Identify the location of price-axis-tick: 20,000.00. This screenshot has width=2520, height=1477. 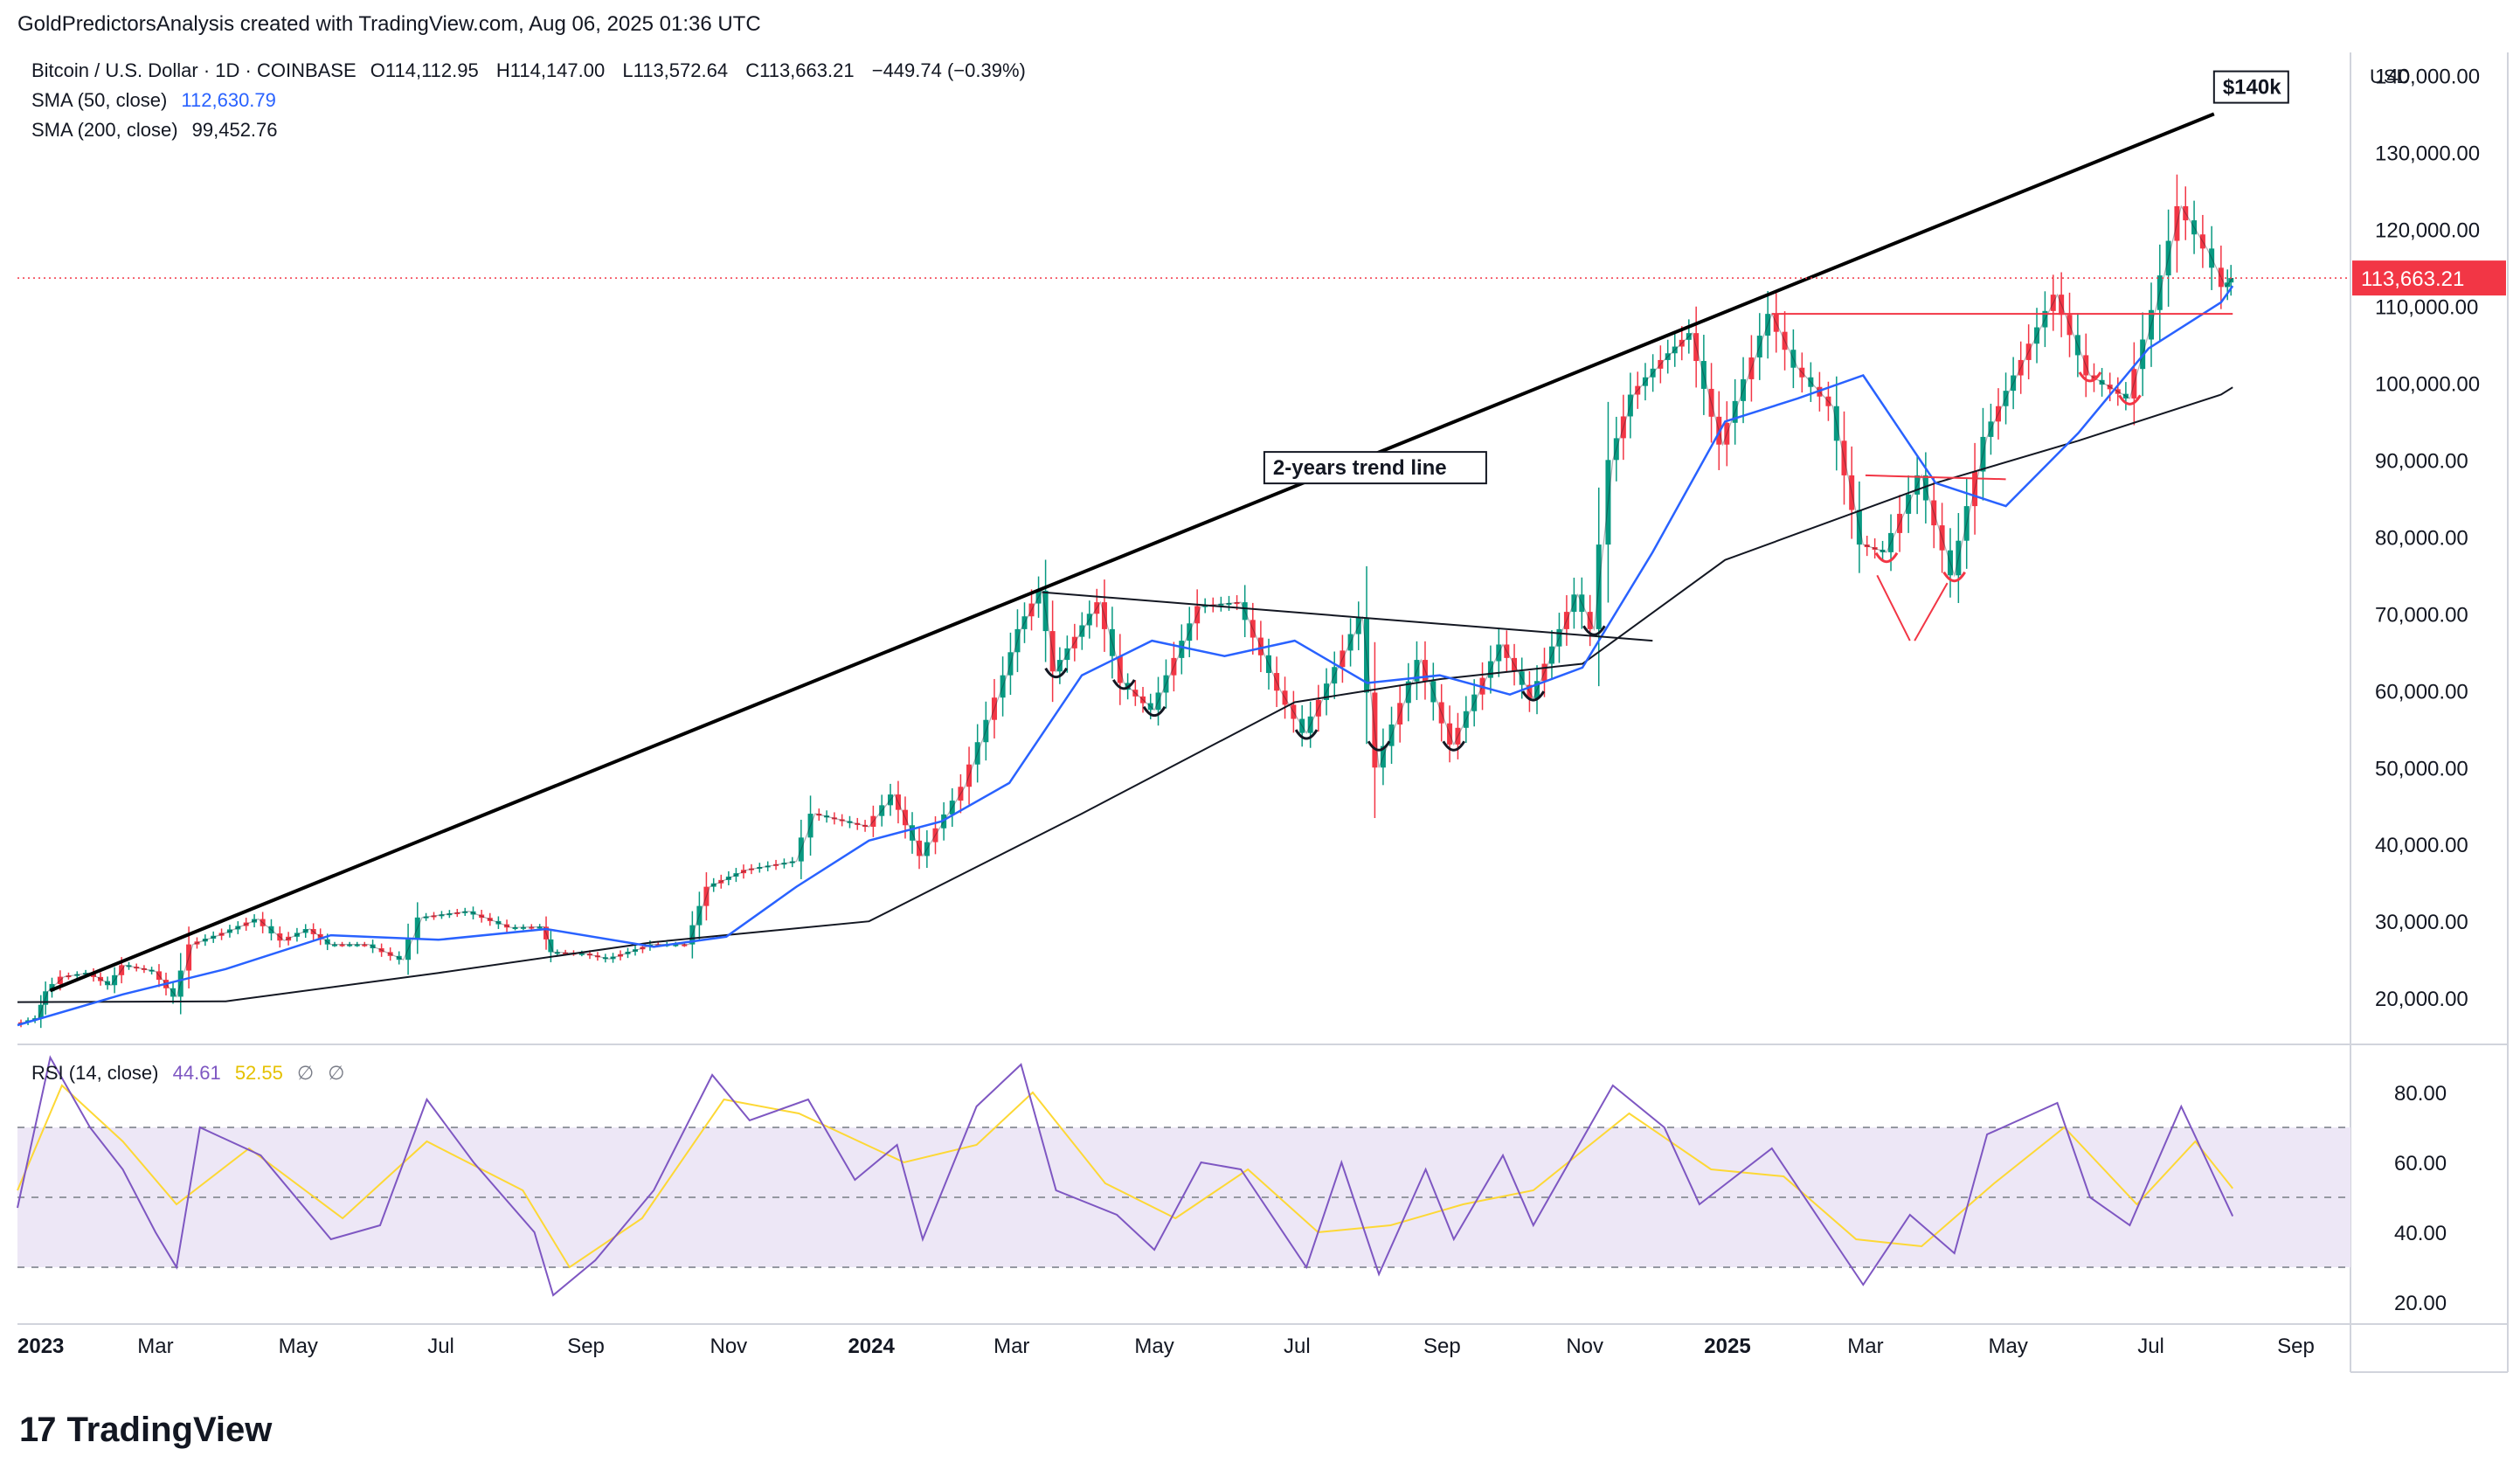
(2421, 999).